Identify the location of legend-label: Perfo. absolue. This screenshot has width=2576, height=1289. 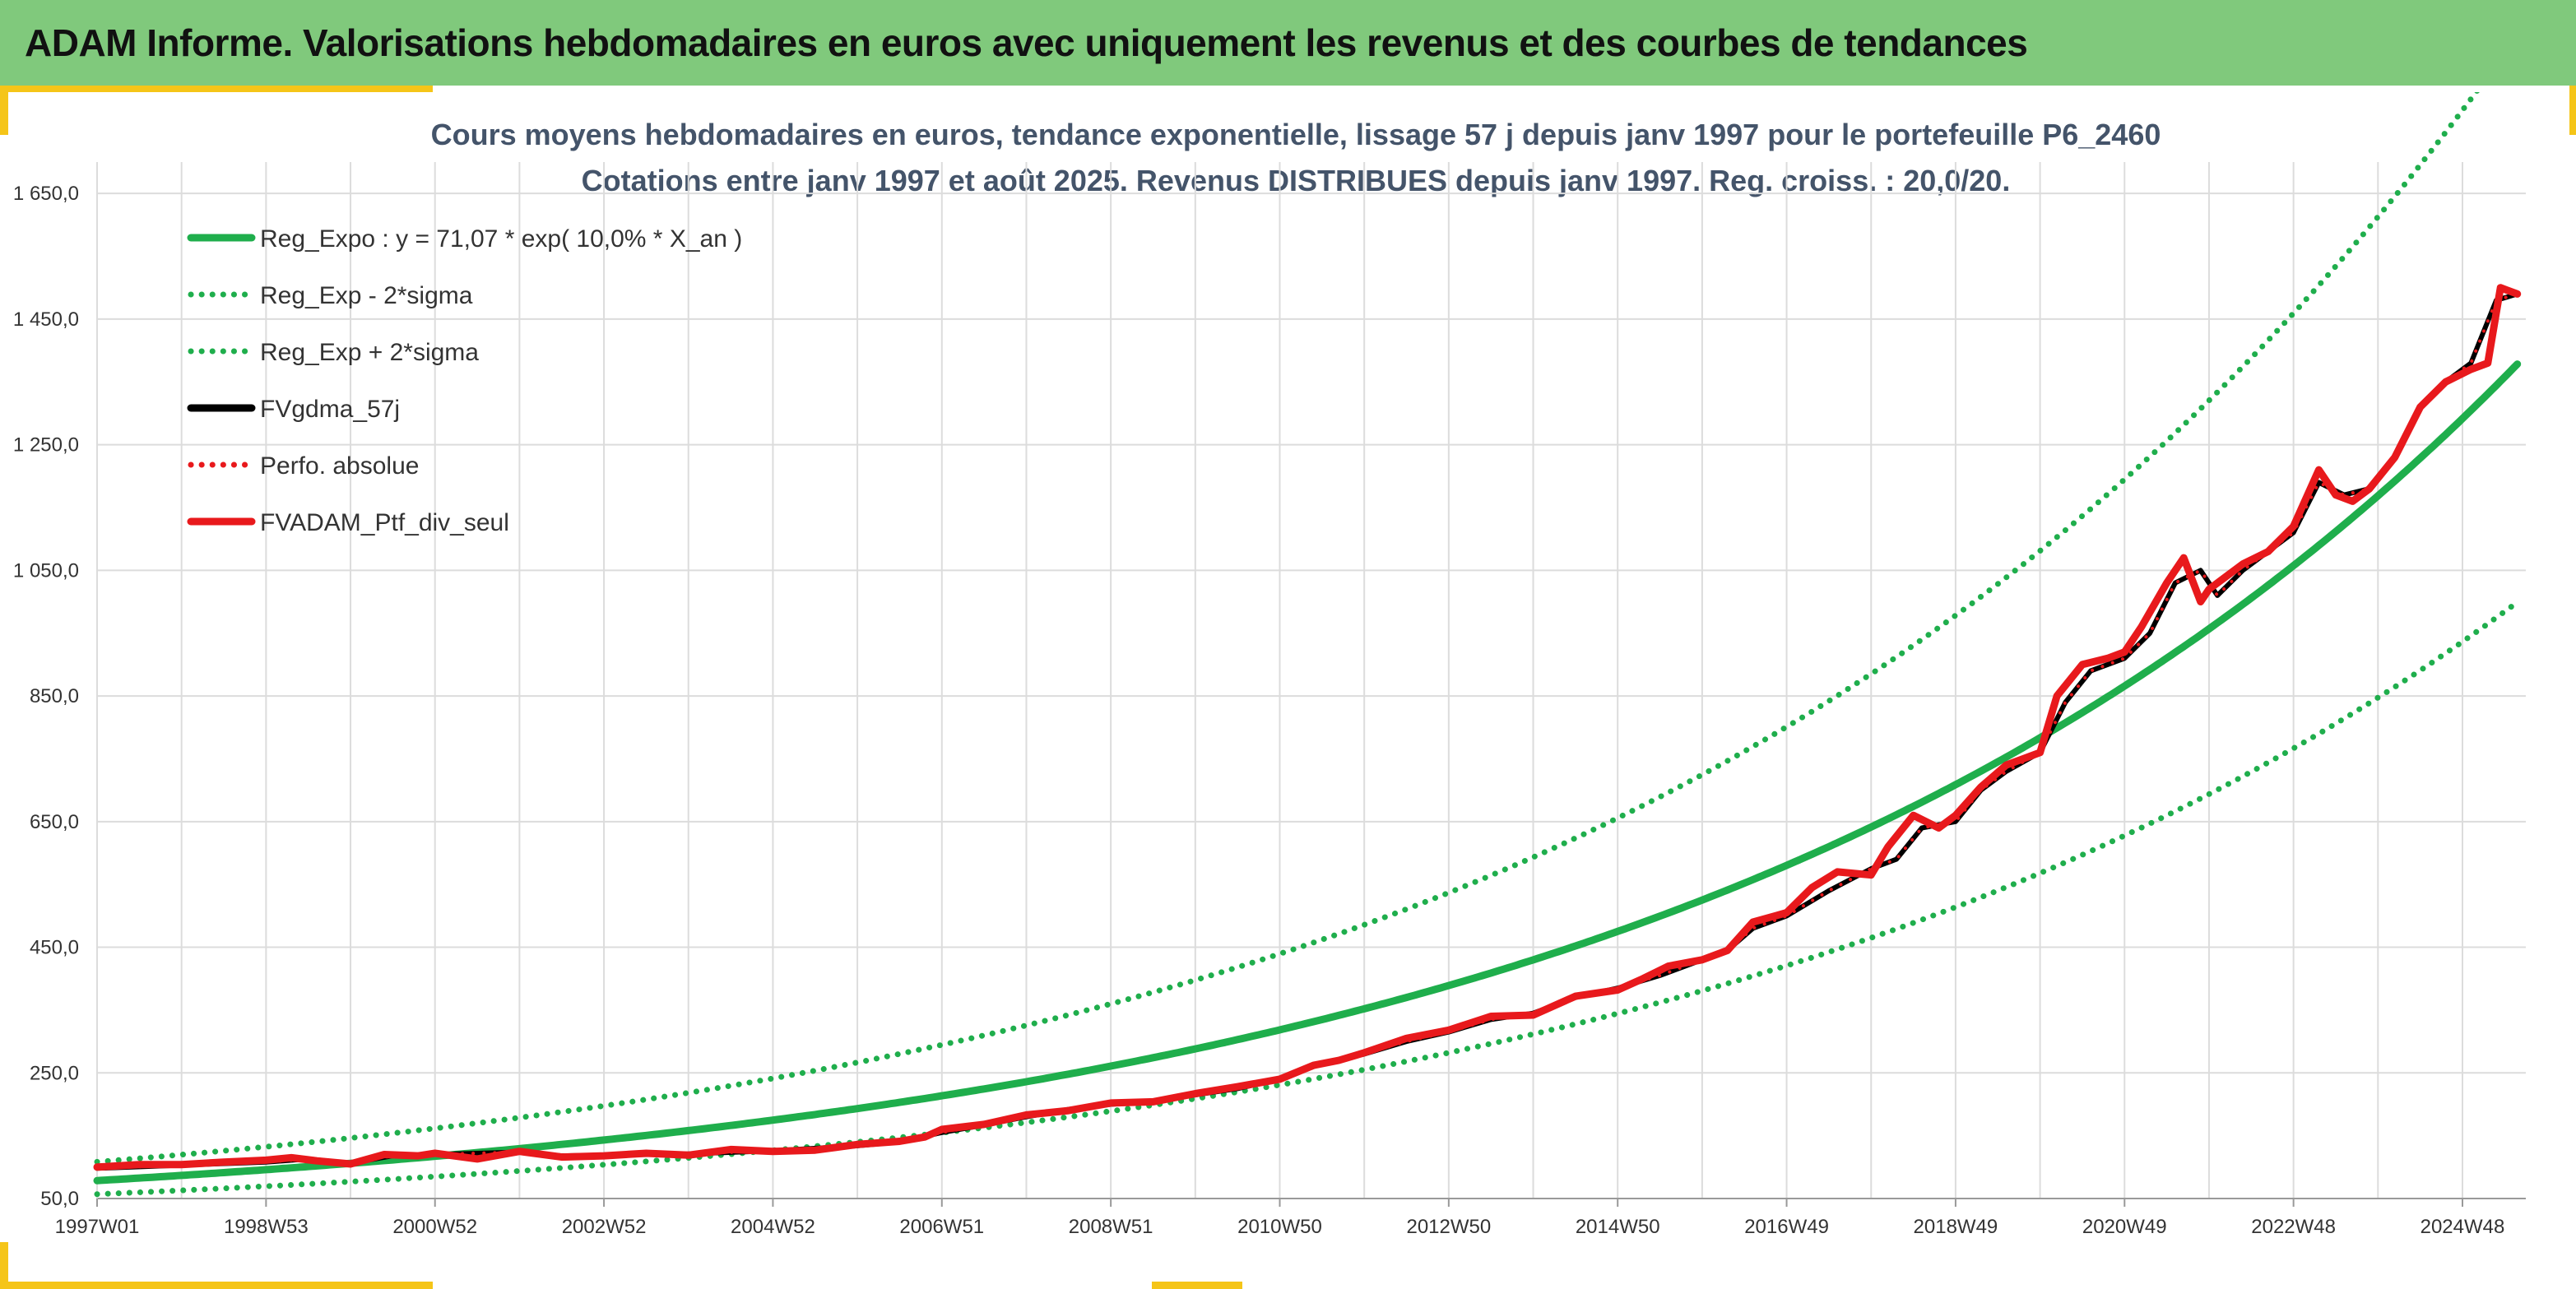
(340, 466).